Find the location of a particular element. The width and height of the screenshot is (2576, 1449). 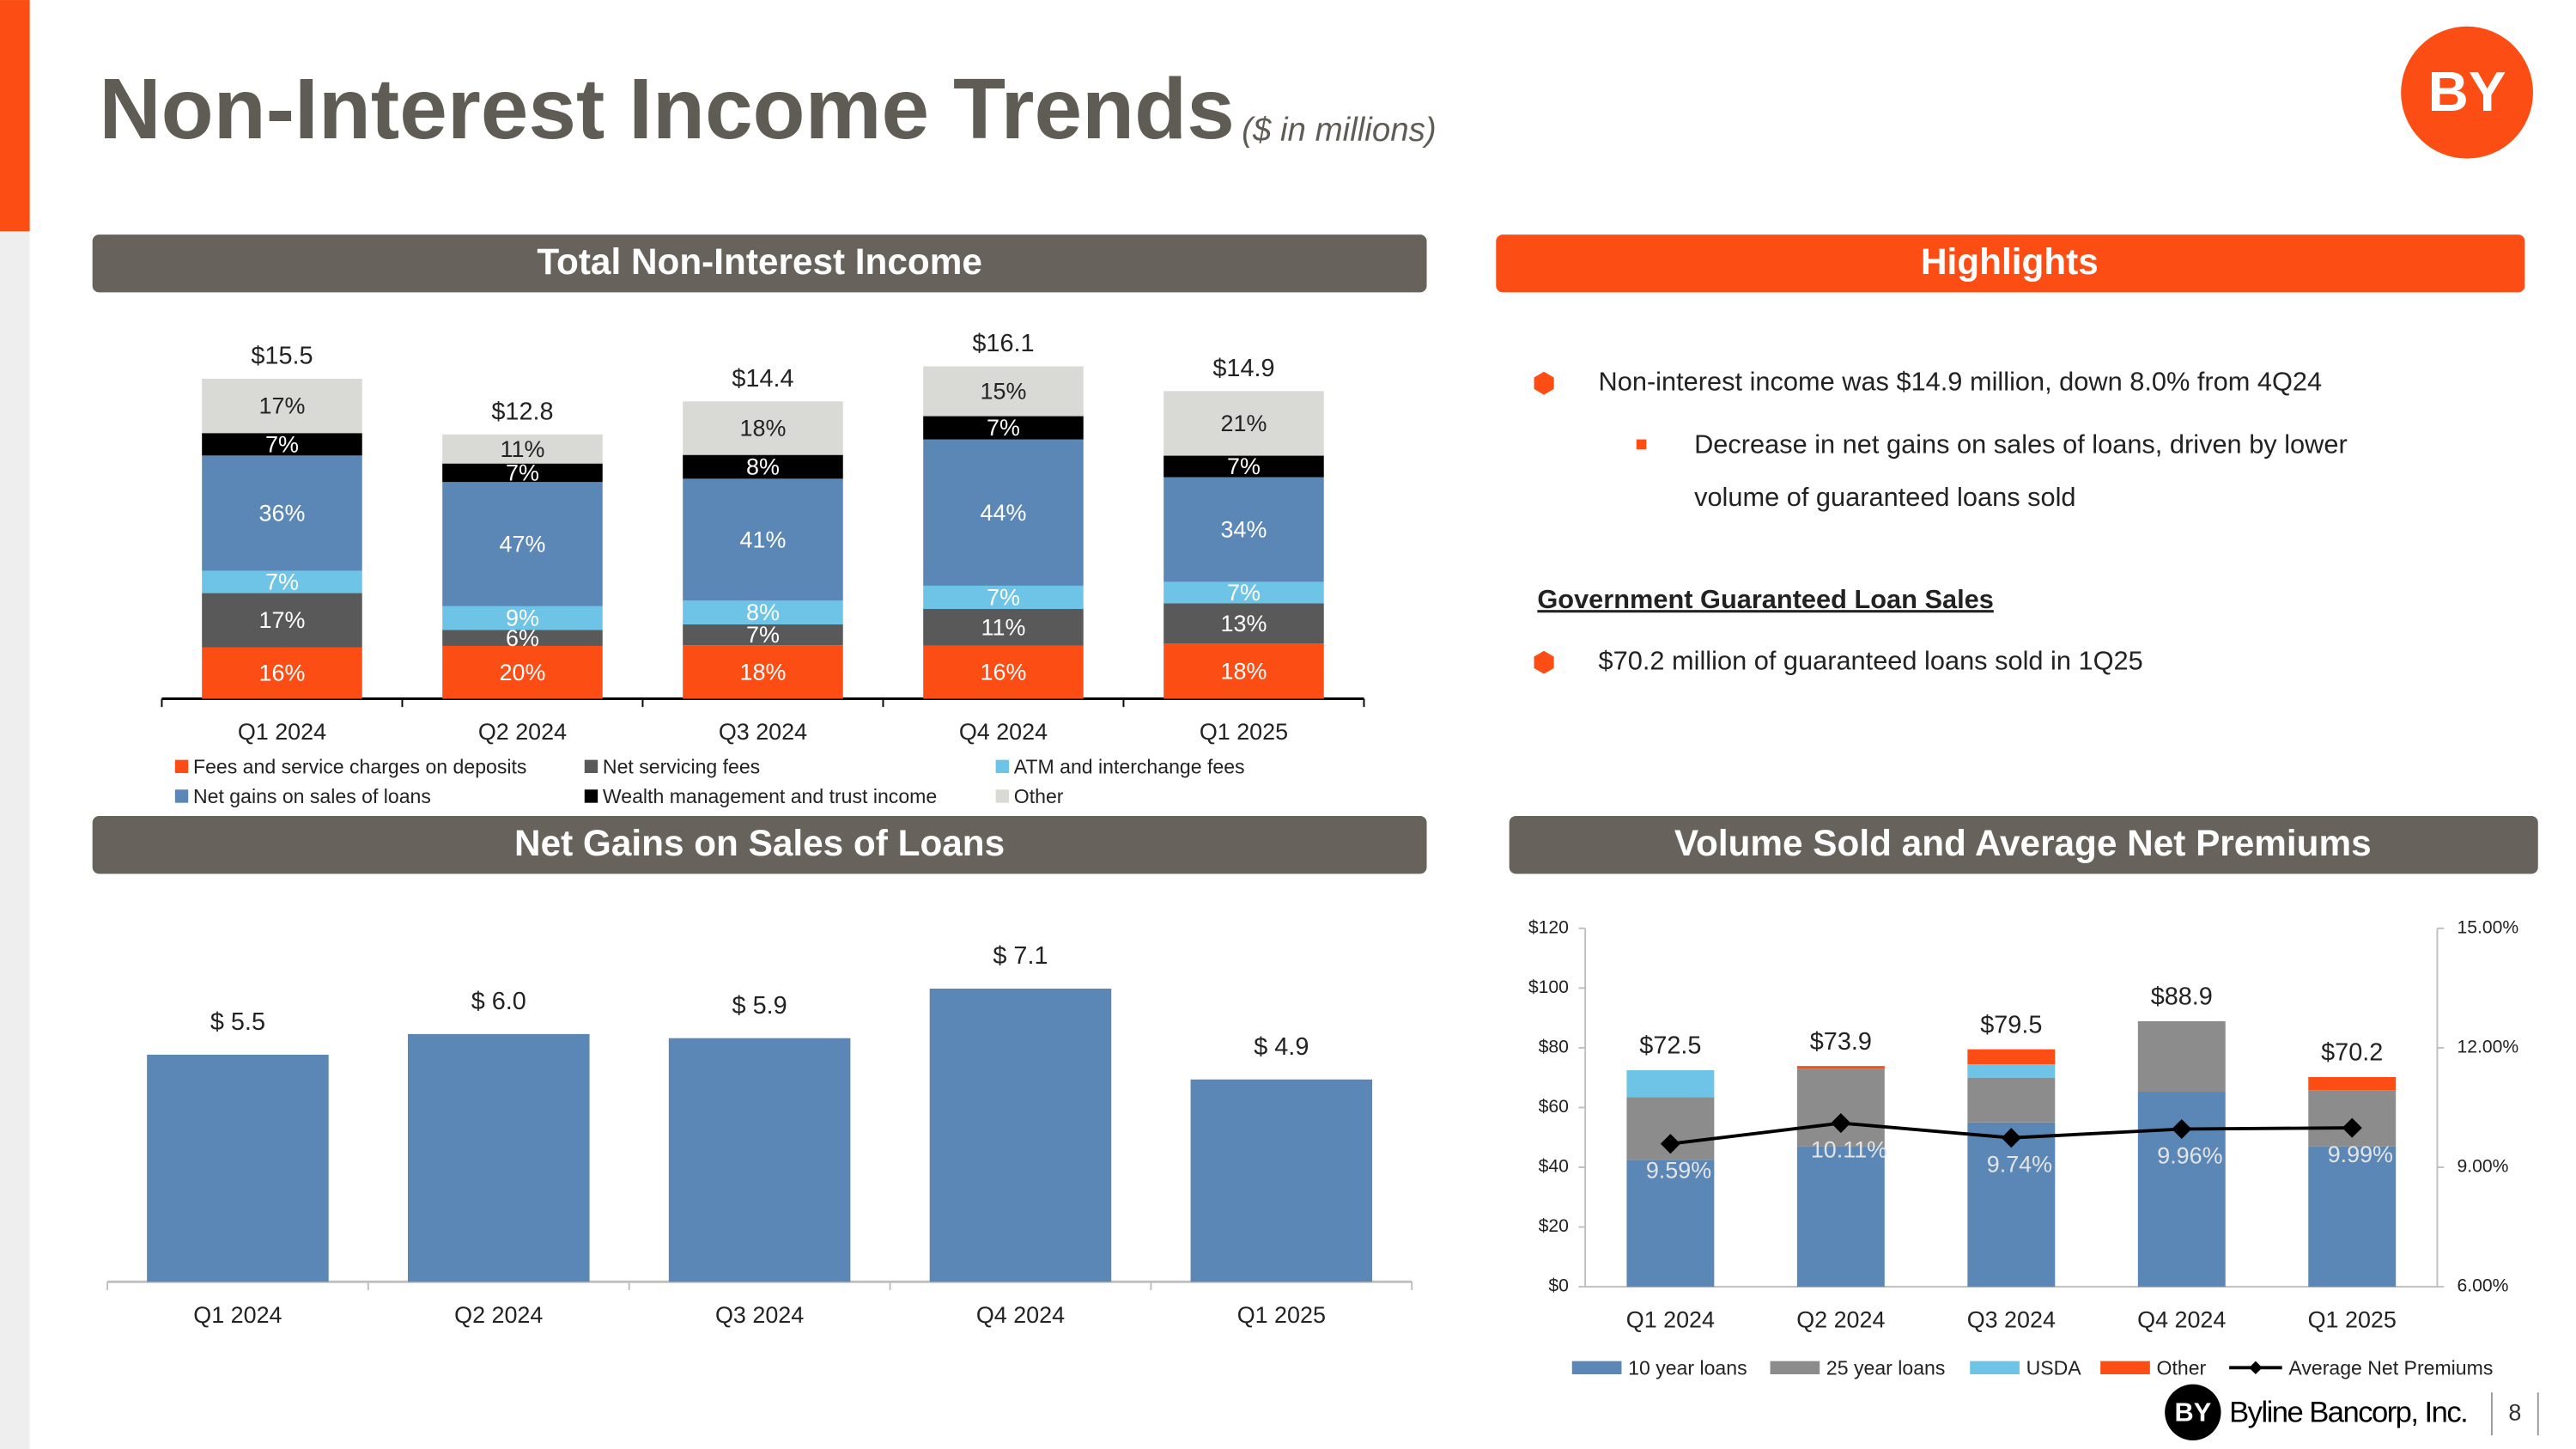

y-tick-label: $20 is located at coordinates (1554, 1226).